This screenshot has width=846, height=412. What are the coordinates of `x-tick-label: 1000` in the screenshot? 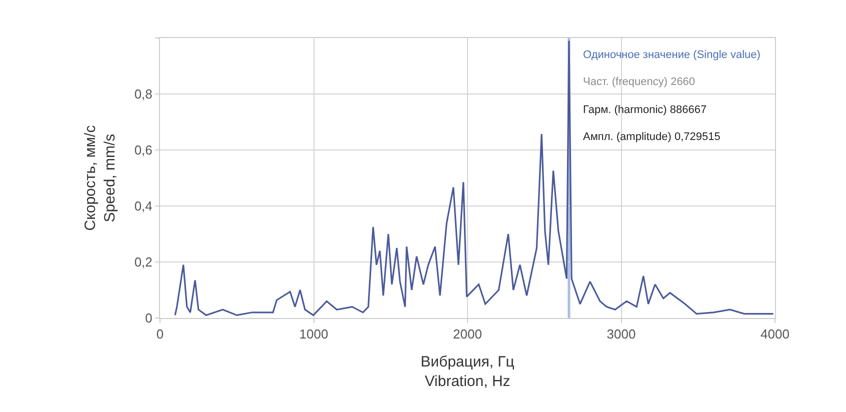 It's located at (313, 334).